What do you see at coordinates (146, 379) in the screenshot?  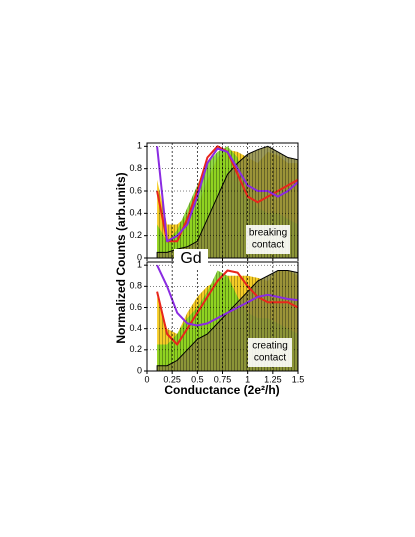 I see `x-tick-label: 0` at bounding box center [146, 379].